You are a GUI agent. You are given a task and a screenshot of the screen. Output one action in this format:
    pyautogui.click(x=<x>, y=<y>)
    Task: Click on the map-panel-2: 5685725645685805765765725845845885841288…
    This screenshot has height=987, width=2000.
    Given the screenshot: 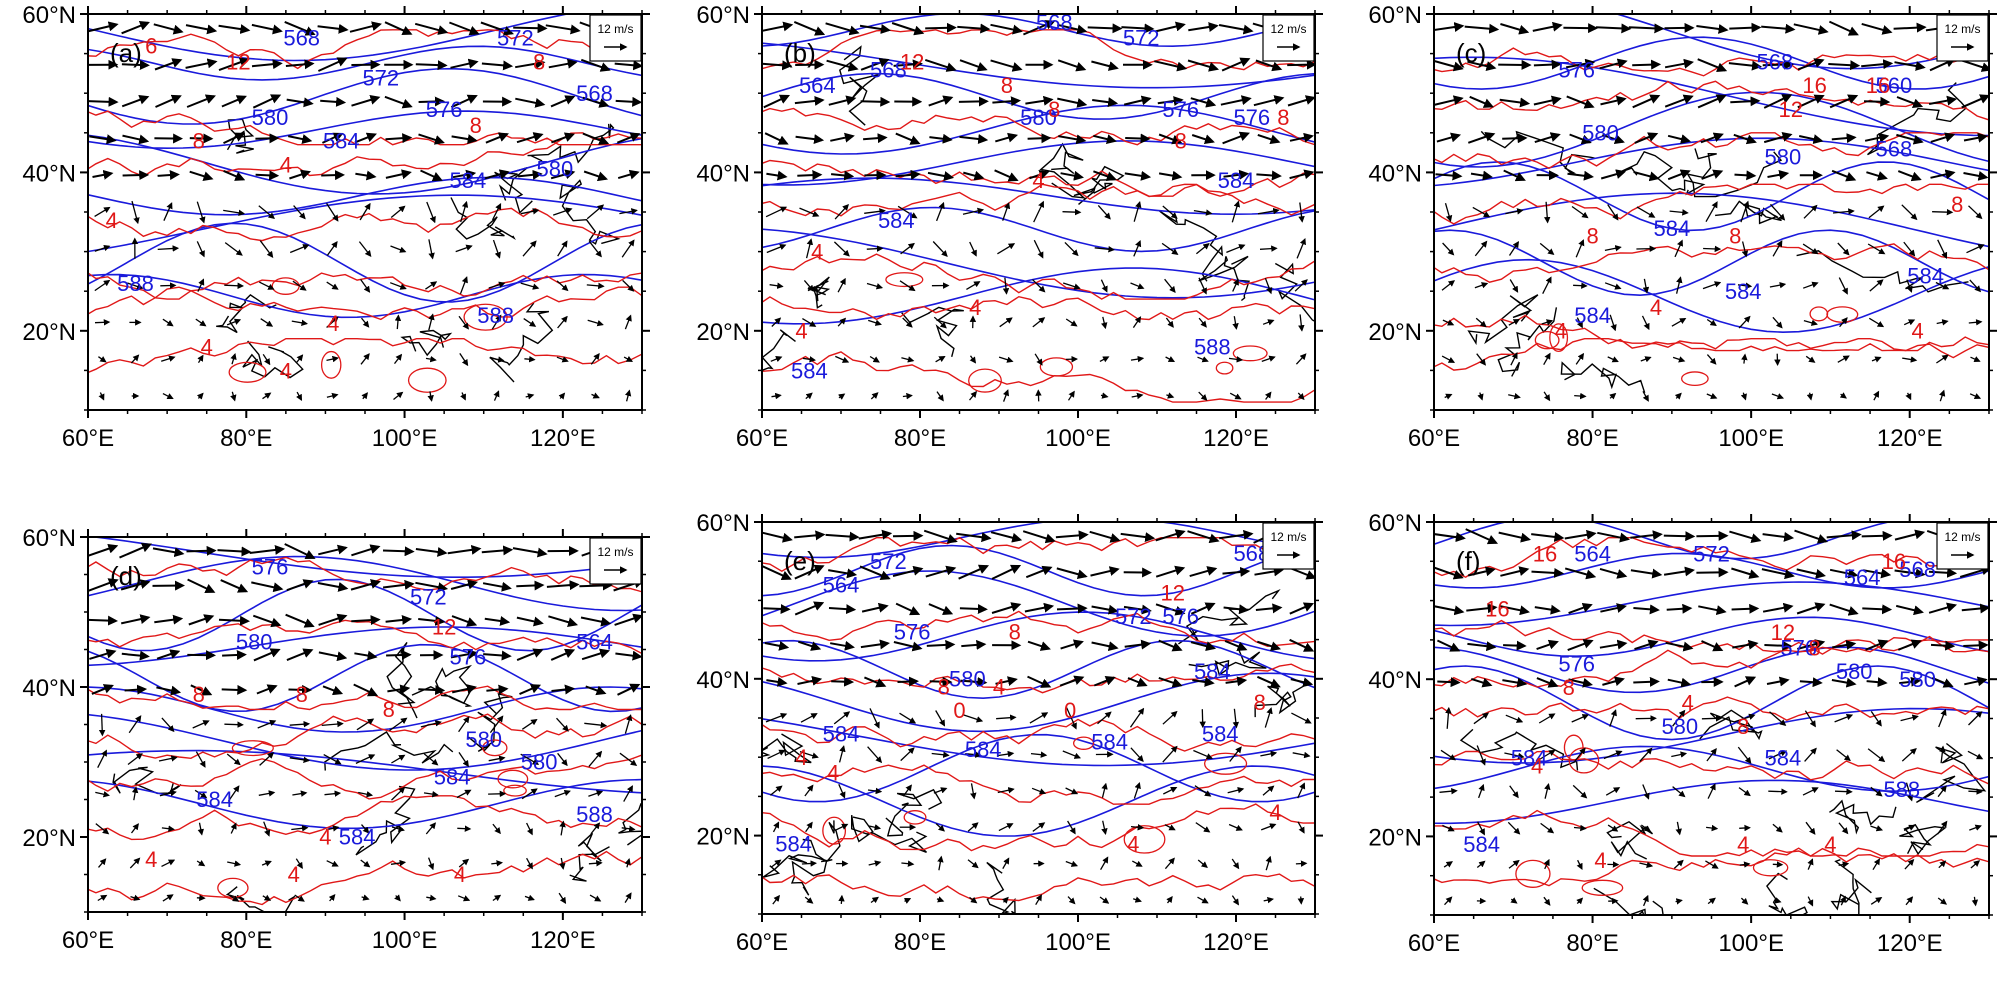 What is the action you would take?
    pyautogui.click(x=1009, y=227)
    